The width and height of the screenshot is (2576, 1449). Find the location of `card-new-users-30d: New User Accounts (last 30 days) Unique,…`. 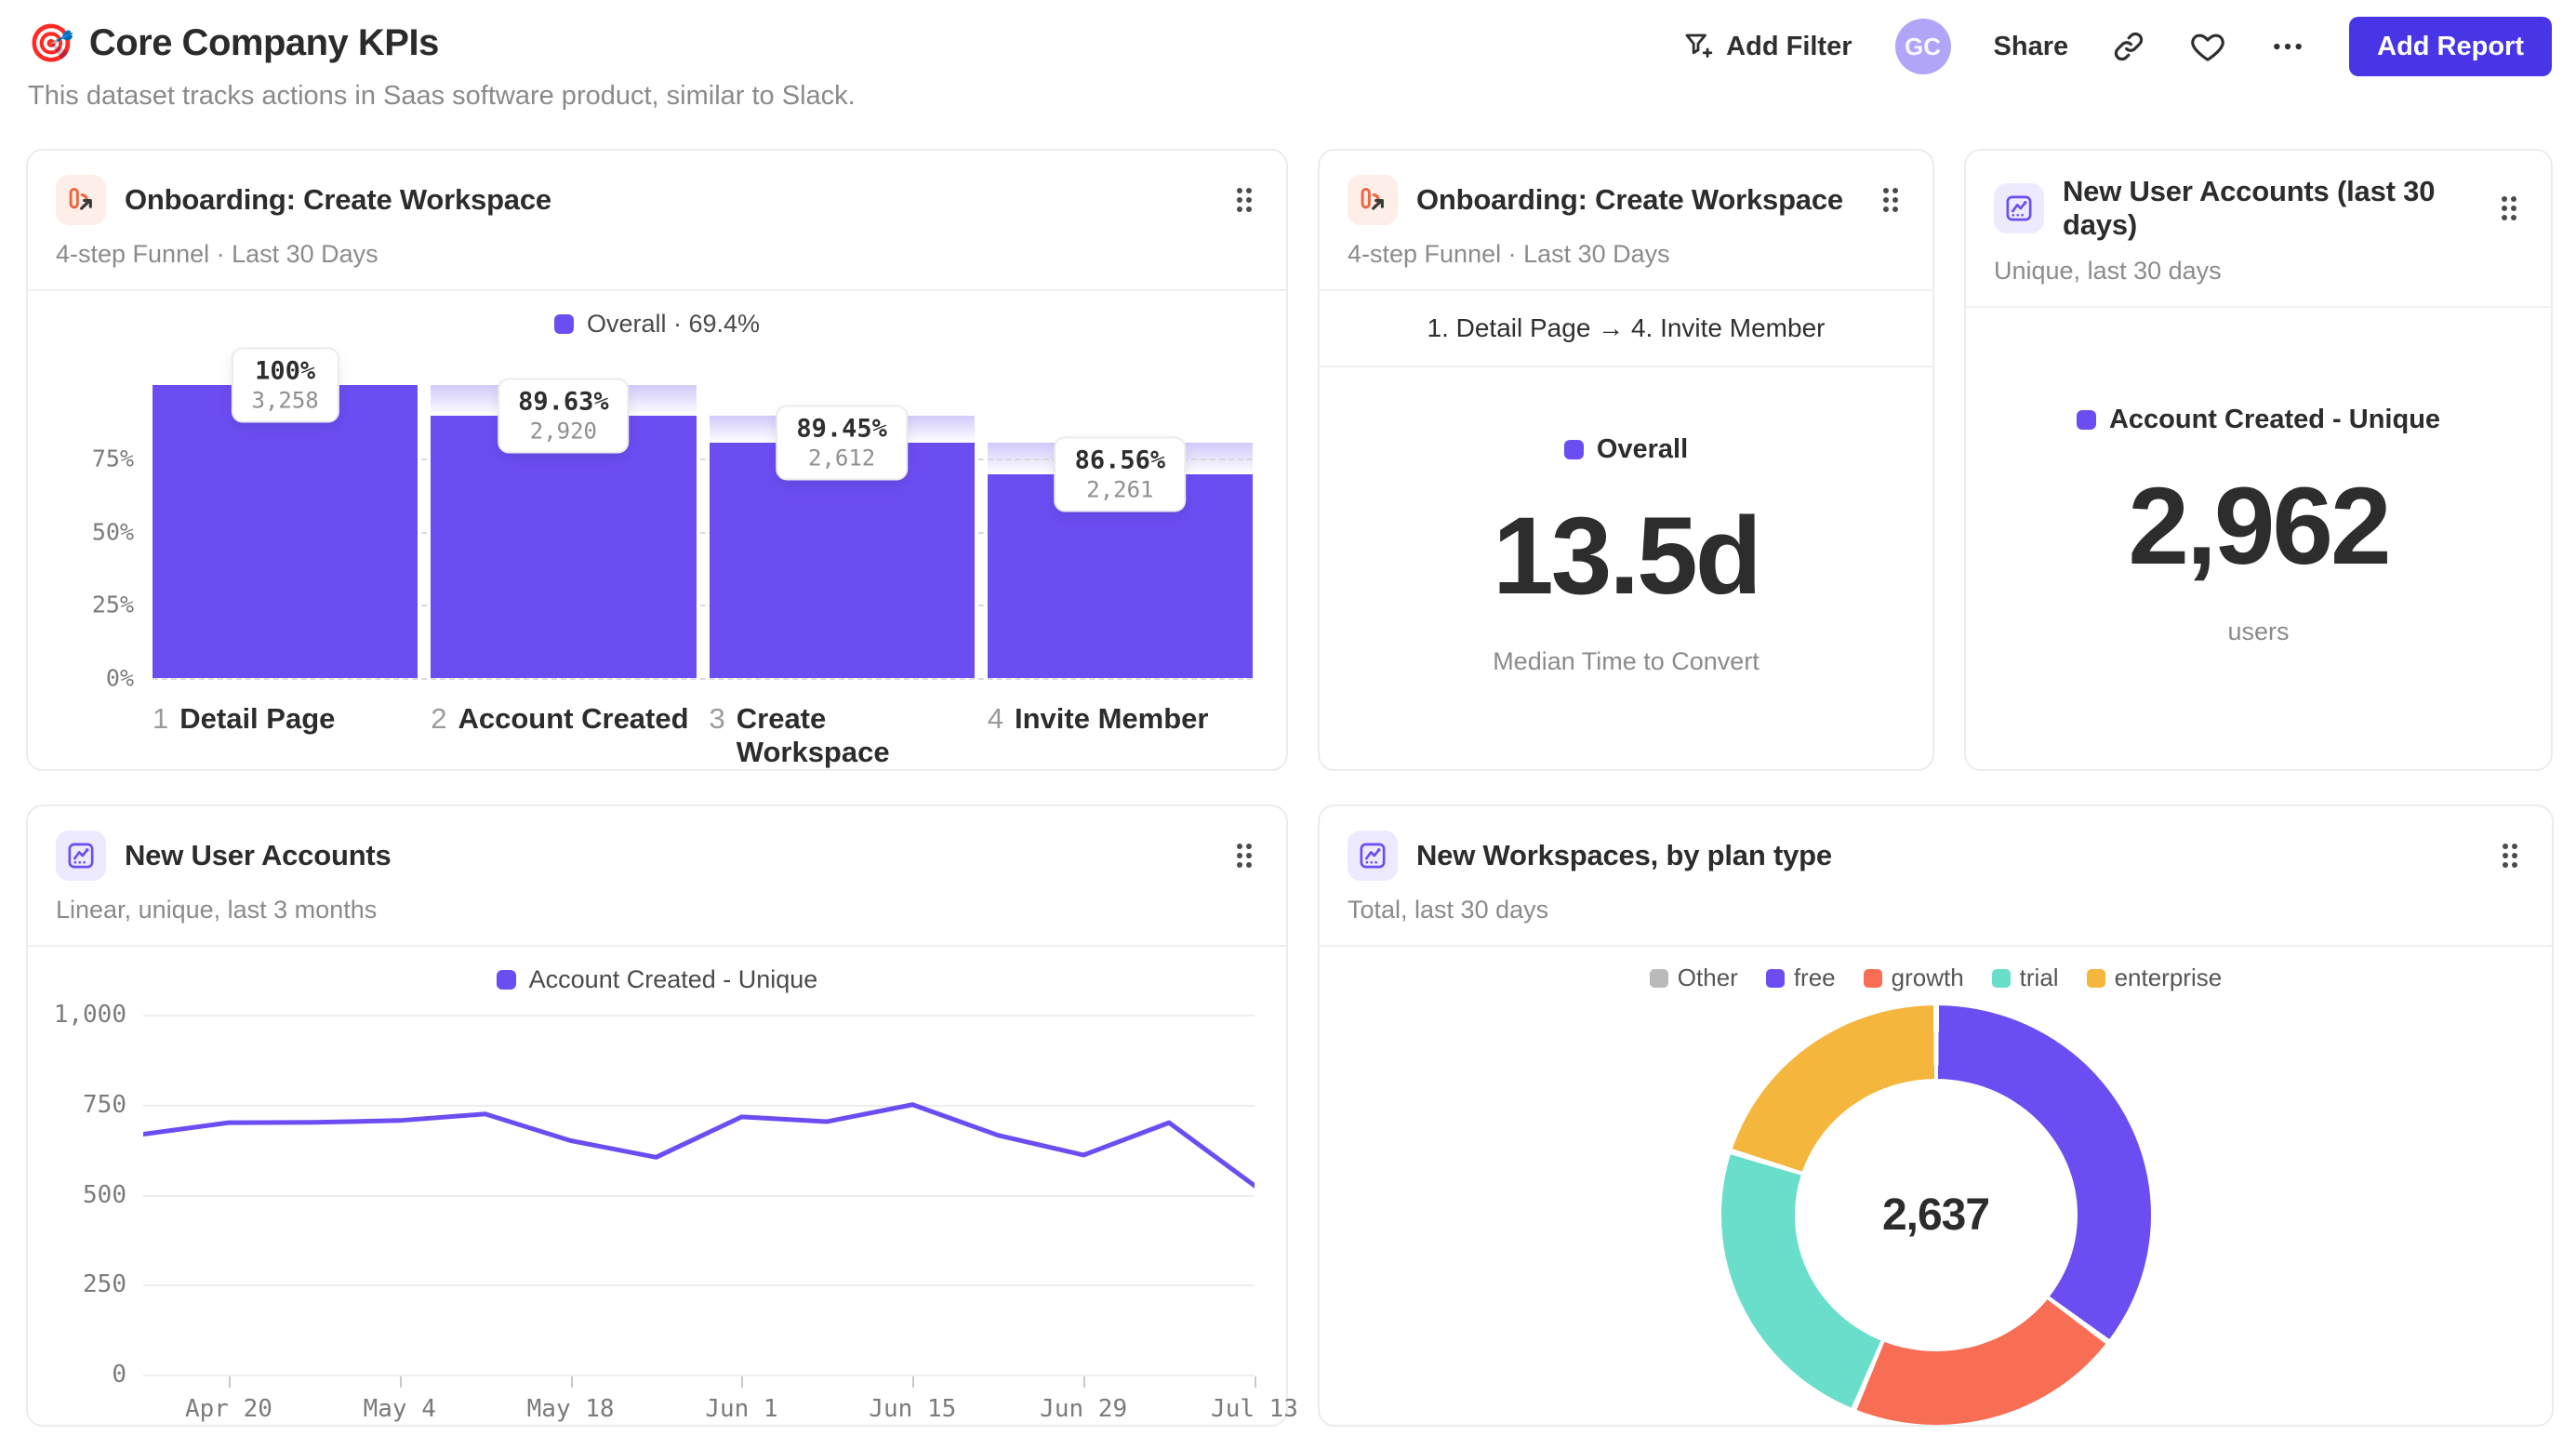

card-new-users-30d: New User Accounts (last 30 days) Unique,… is located at coordinates (2258, 460).